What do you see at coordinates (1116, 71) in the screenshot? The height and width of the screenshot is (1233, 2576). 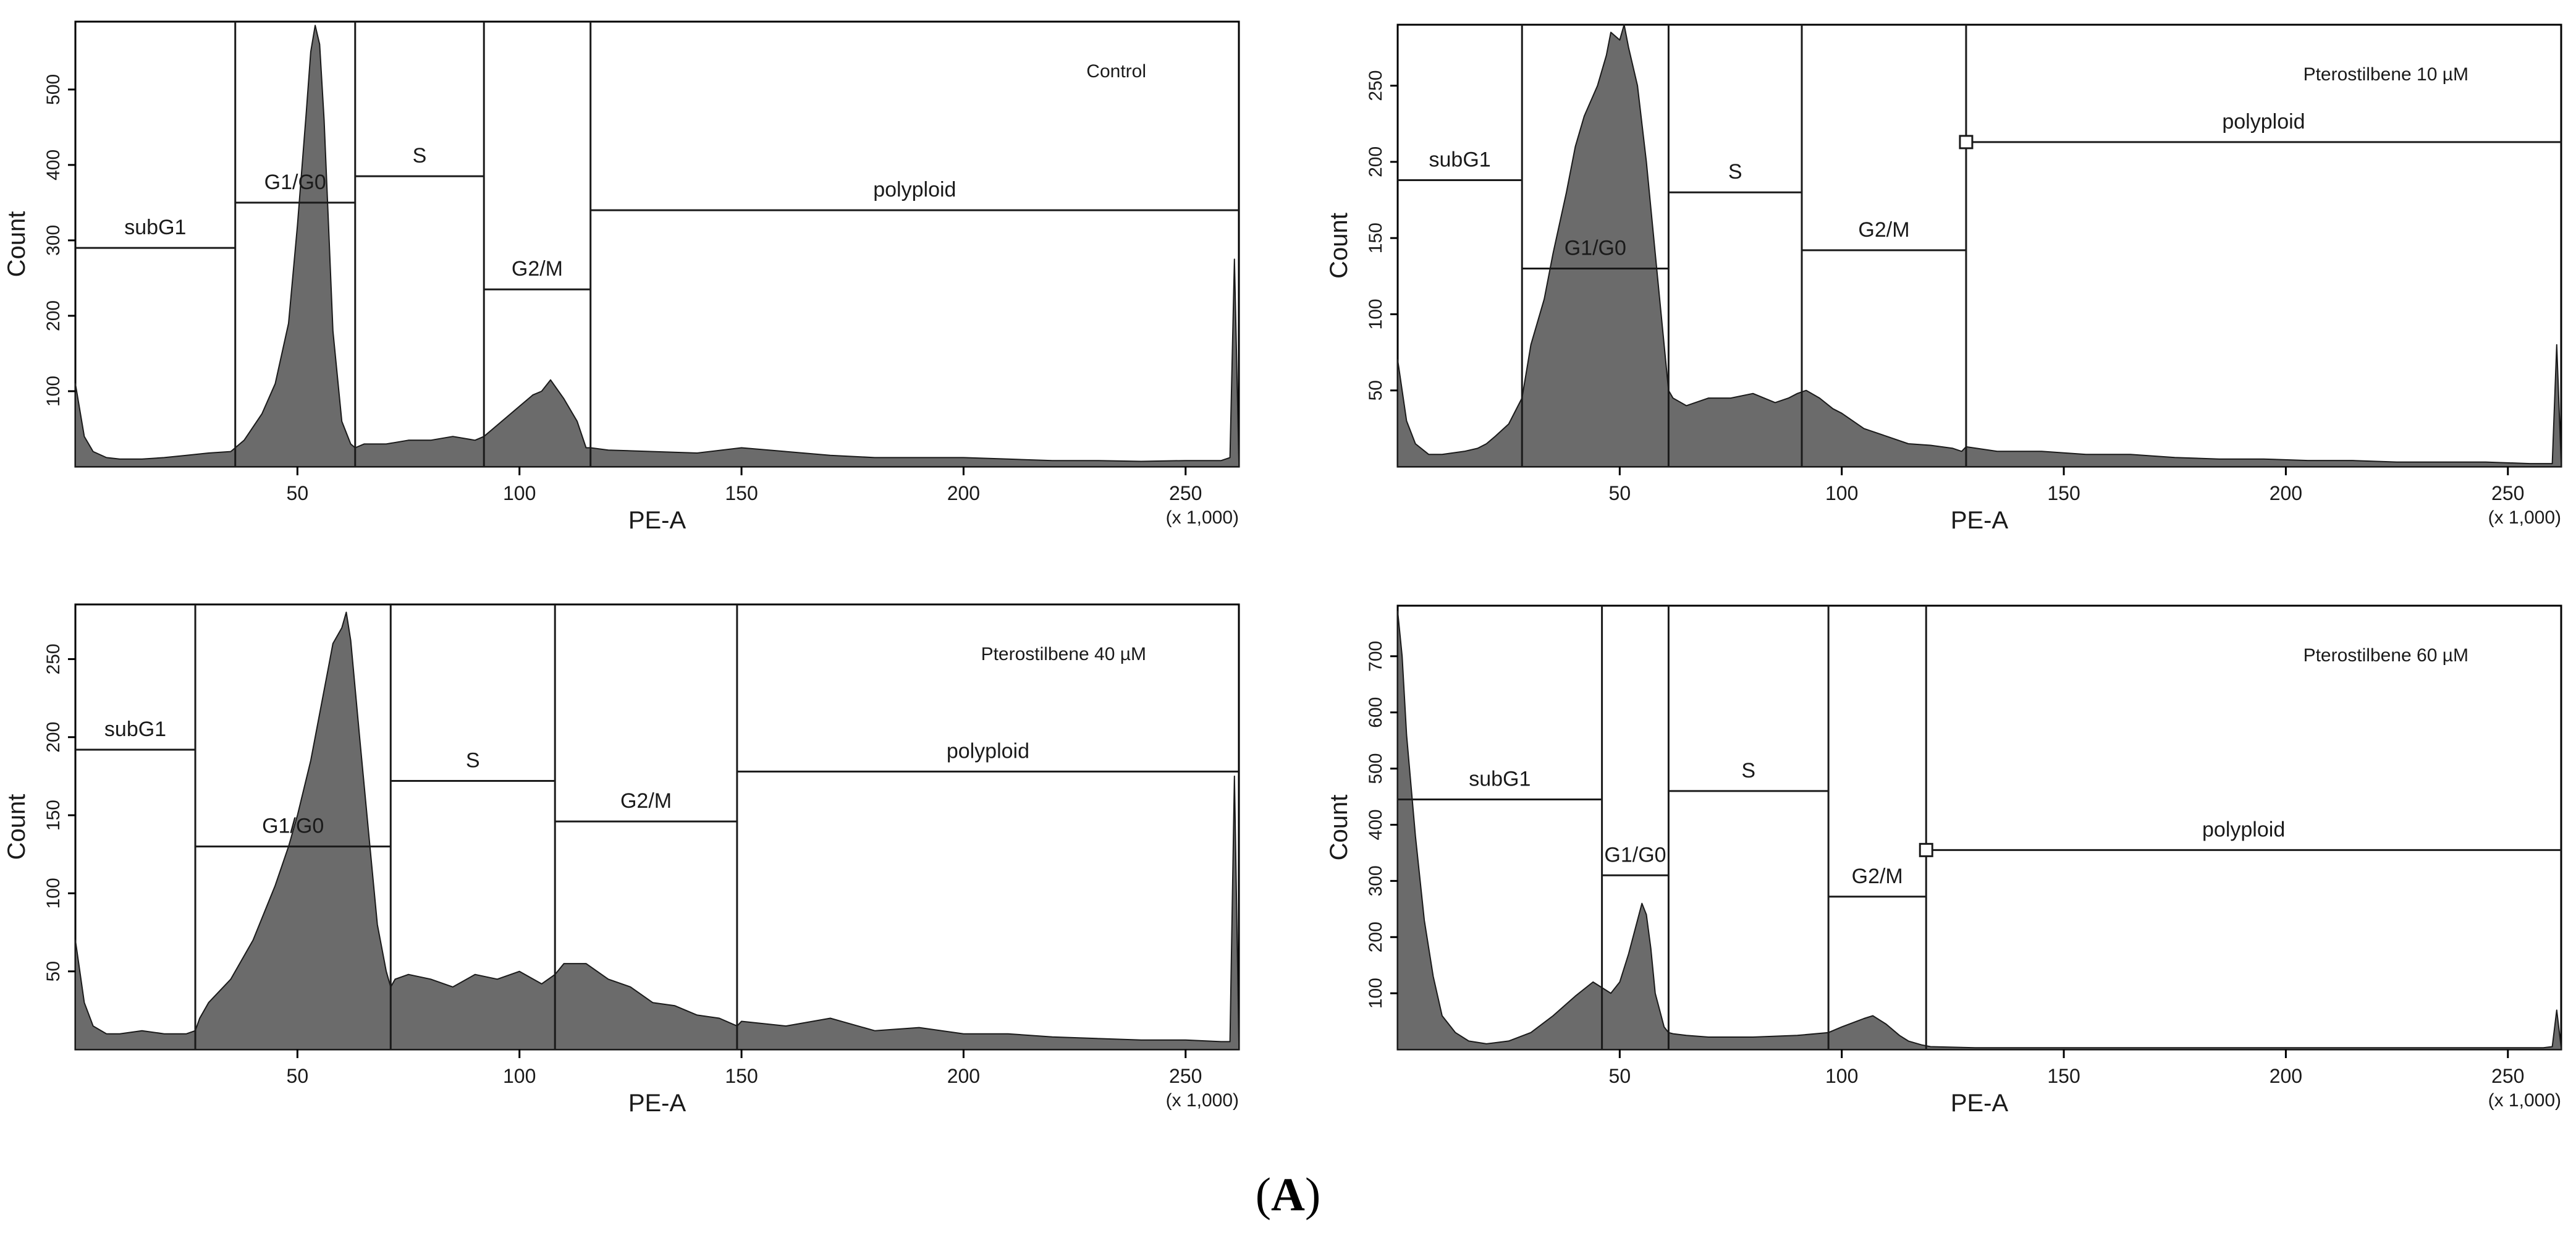 I see `panel-title: Control` at bounding box center [1116, 71].